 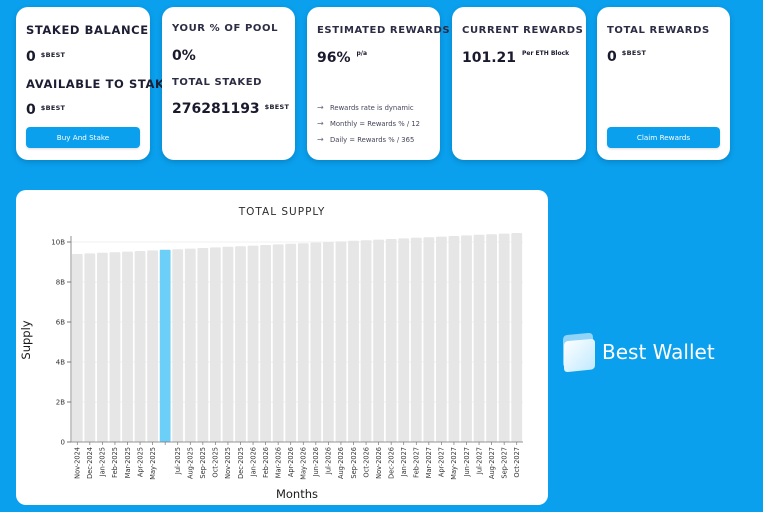 I want to click on estimated-rewards-label: ESTIMATED REWARDS, so click(x=384, y=30).